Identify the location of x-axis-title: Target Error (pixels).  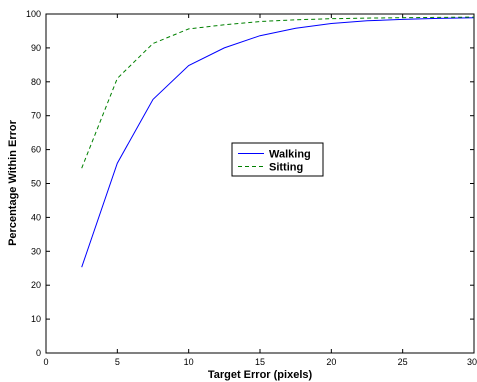
(260, 375).